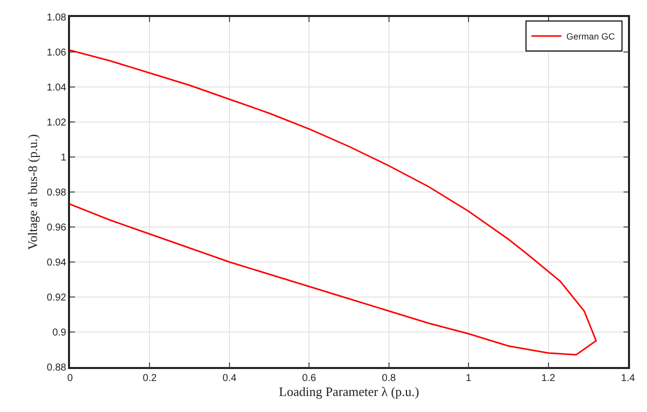 The height and width of the screenshot is (412, 647). Describe the element at coordinates (56, 88) in the screenshot. I see `y-tick-label: 1.04` at that location.